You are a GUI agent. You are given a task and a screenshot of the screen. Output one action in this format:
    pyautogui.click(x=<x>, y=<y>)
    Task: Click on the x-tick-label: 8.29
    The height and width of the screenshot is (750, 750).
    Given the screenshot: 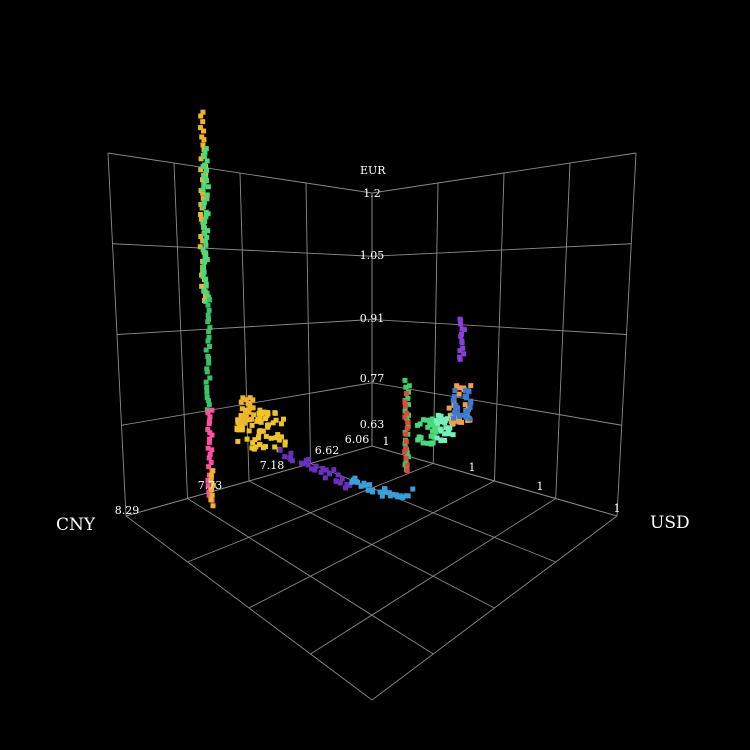 What is the action you would take?
    pyautogui.click(x=127, y=510)
    